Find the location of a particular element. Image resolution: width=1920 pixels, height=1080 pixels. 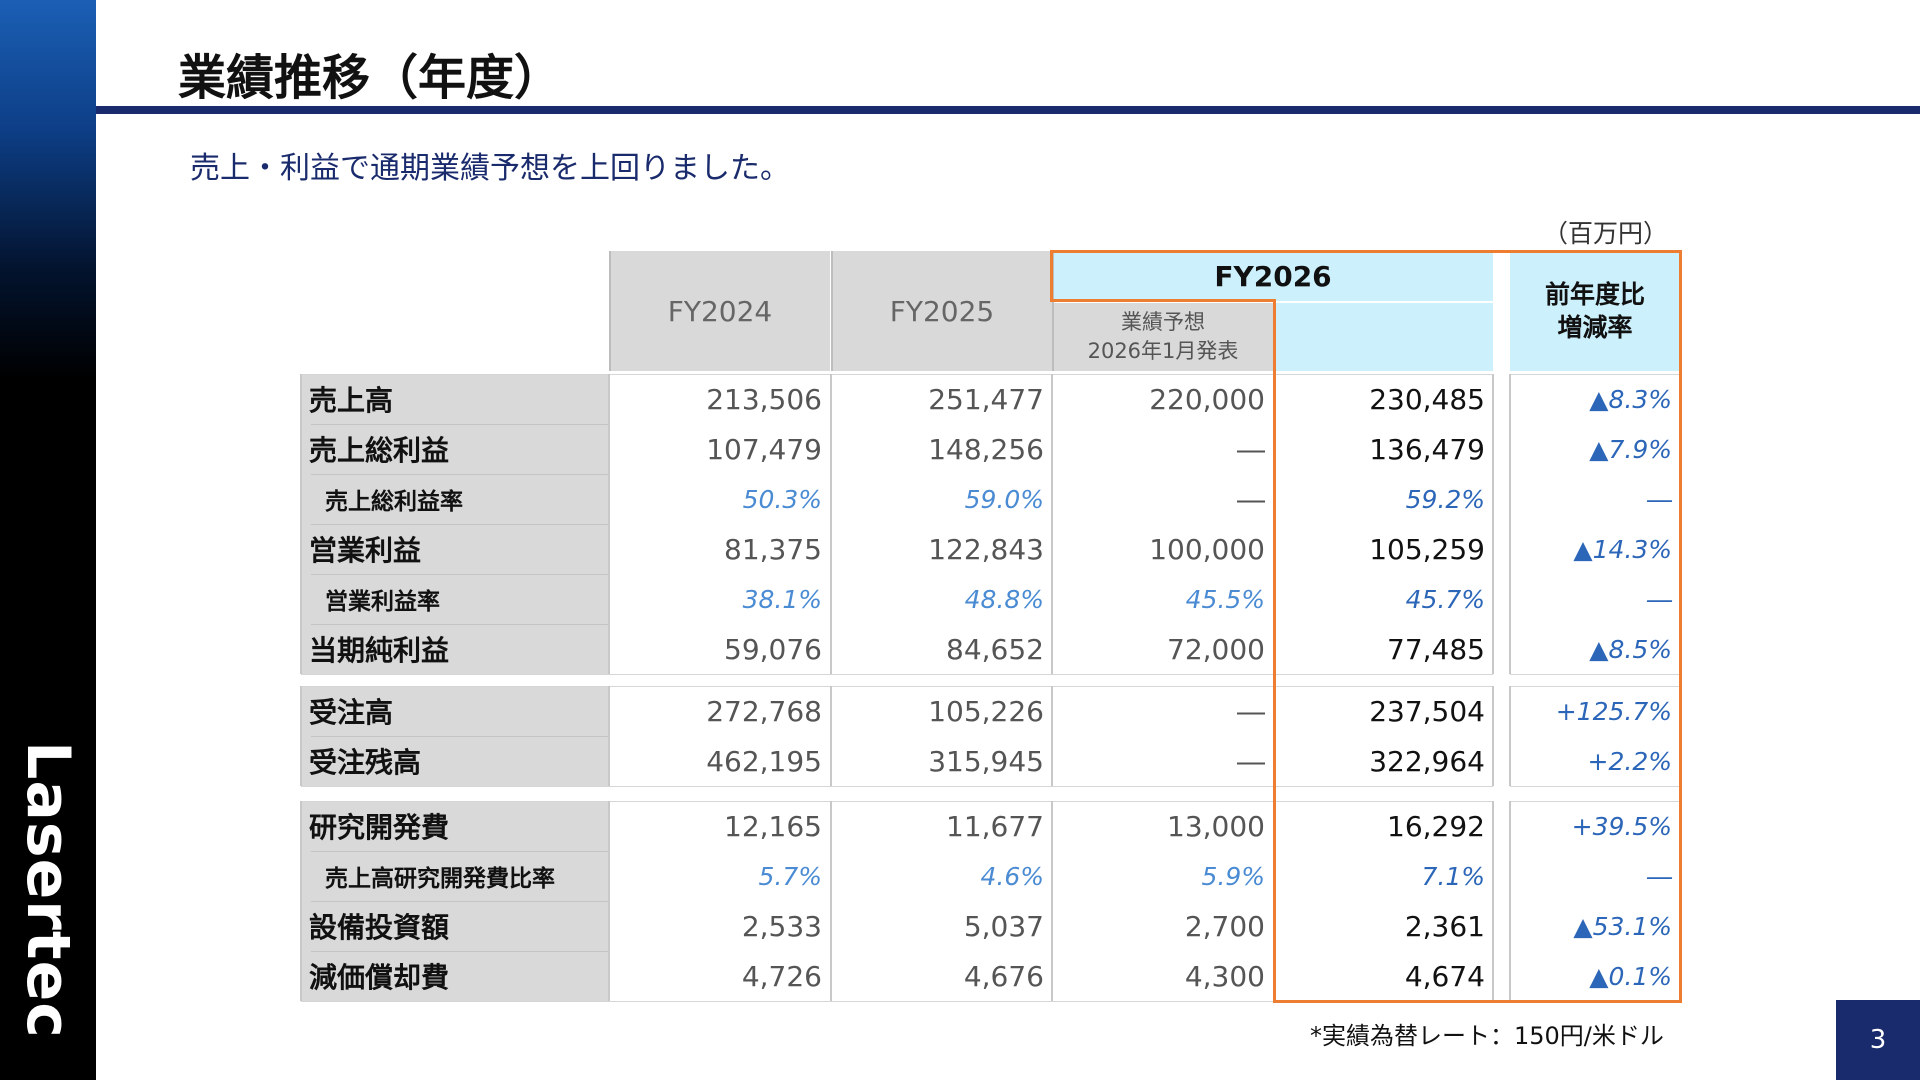

title-divider is located at coordinates (1008, 110).